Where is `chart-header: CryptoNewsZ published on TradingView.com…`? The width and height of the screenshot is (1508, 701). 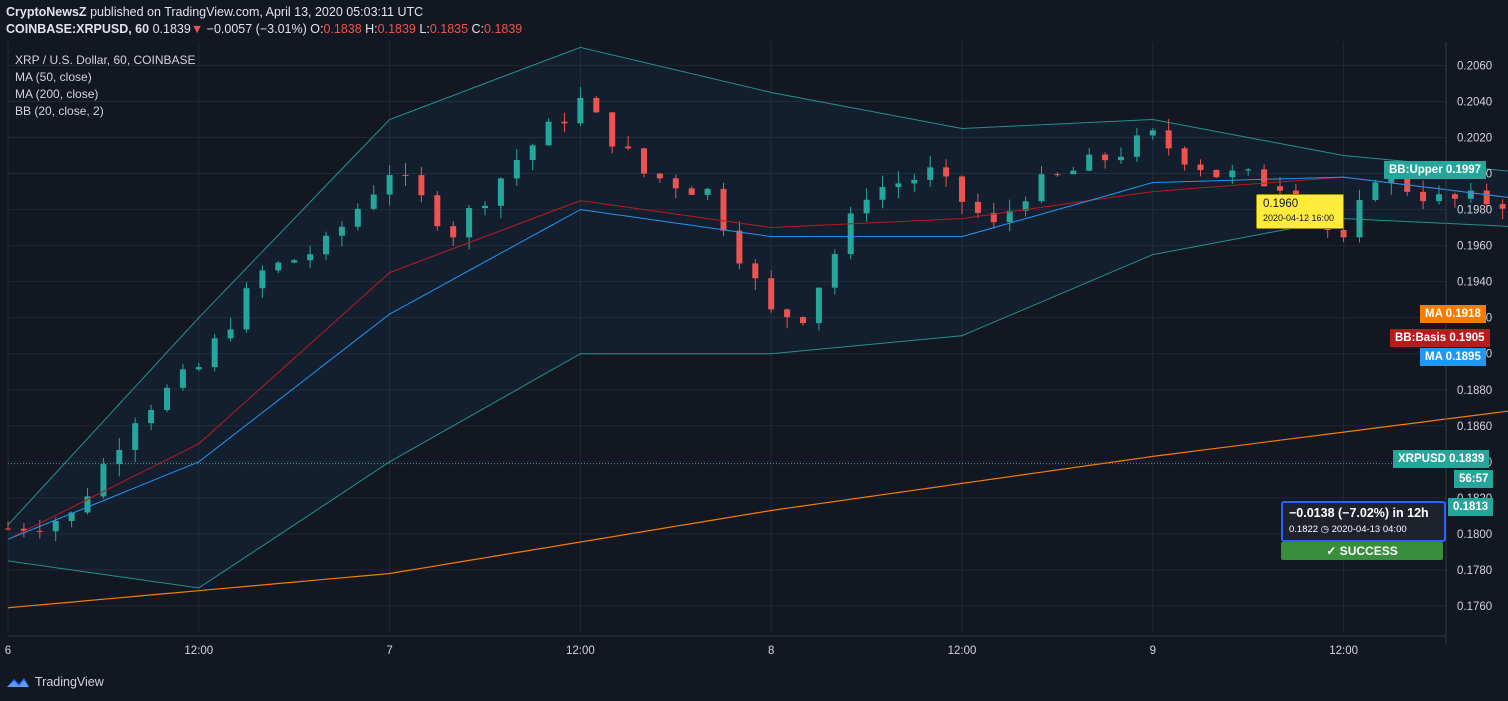
chart-header: CryptoNewsZ published on TradingView.com… is located at coordinates (754, 21).